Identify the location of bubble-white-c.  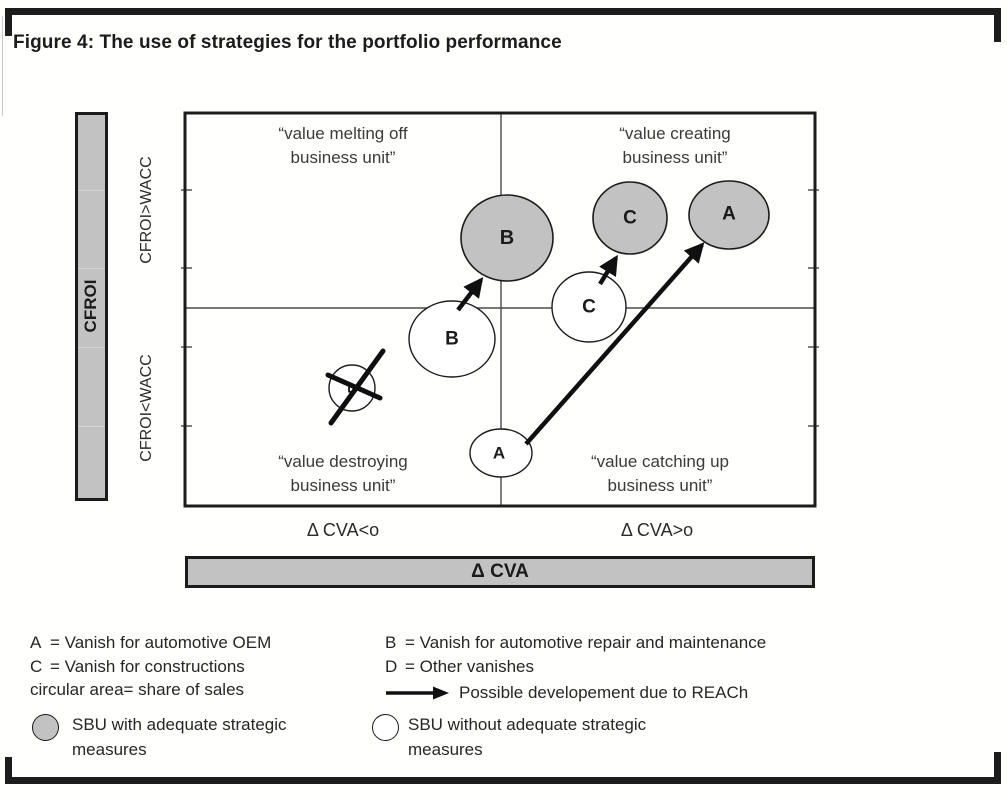
(589, 307).